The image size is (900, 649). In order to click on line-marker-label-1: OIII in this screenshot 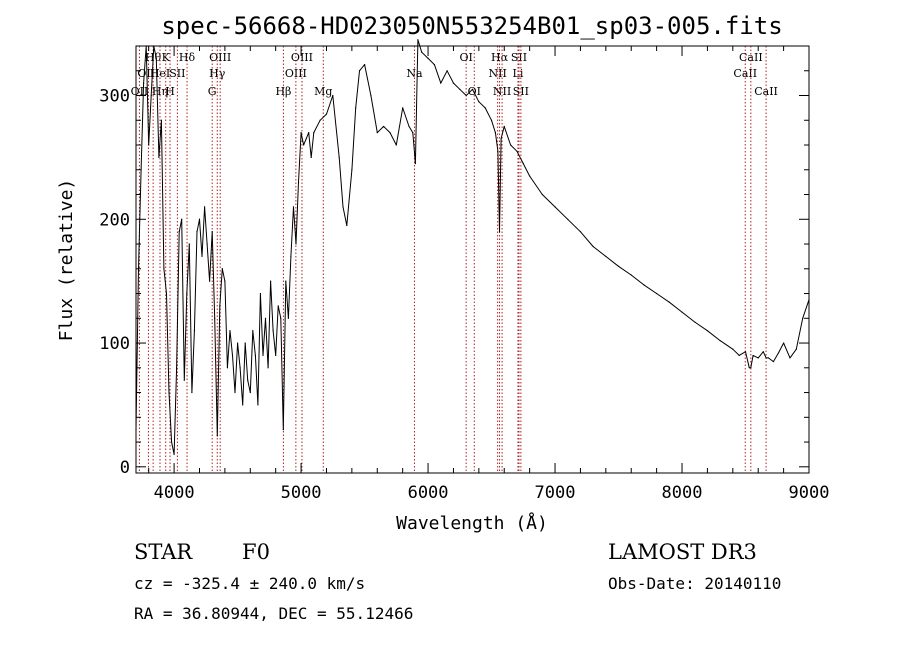, I will do `click(148, 73)`.